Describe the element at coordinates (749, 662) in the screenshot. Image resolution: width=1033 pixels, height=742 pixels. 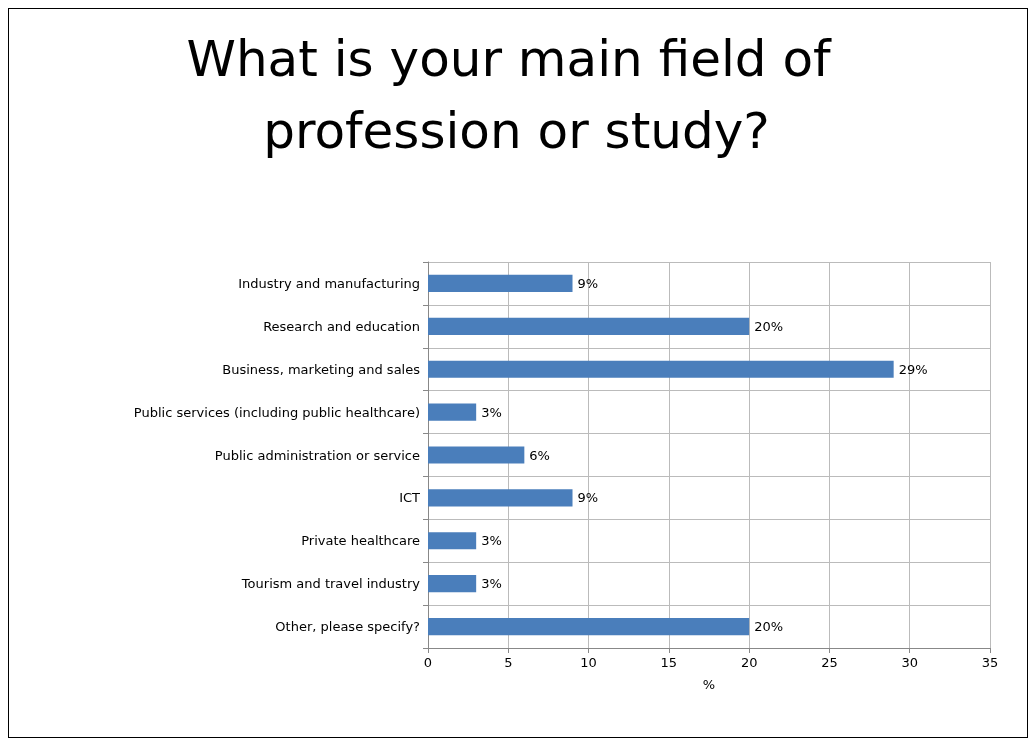
I see `x-tick-label: 20` at that location.